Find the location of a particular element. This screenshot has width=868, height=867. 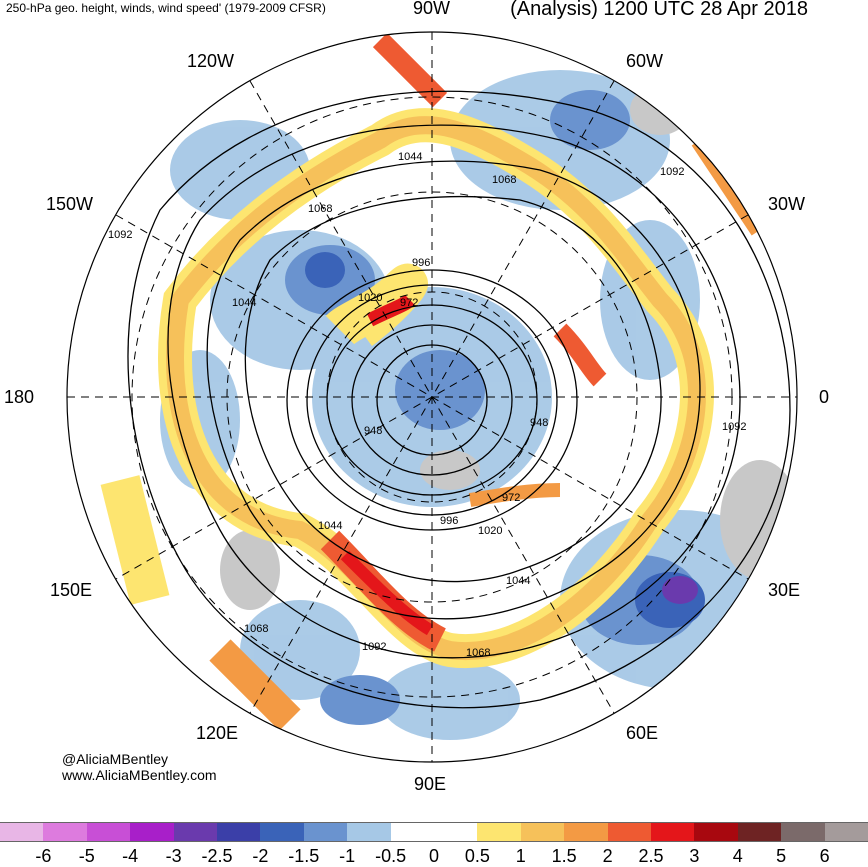

colorbar-tick-label: -2.5 is located at coordinates (217, 856).